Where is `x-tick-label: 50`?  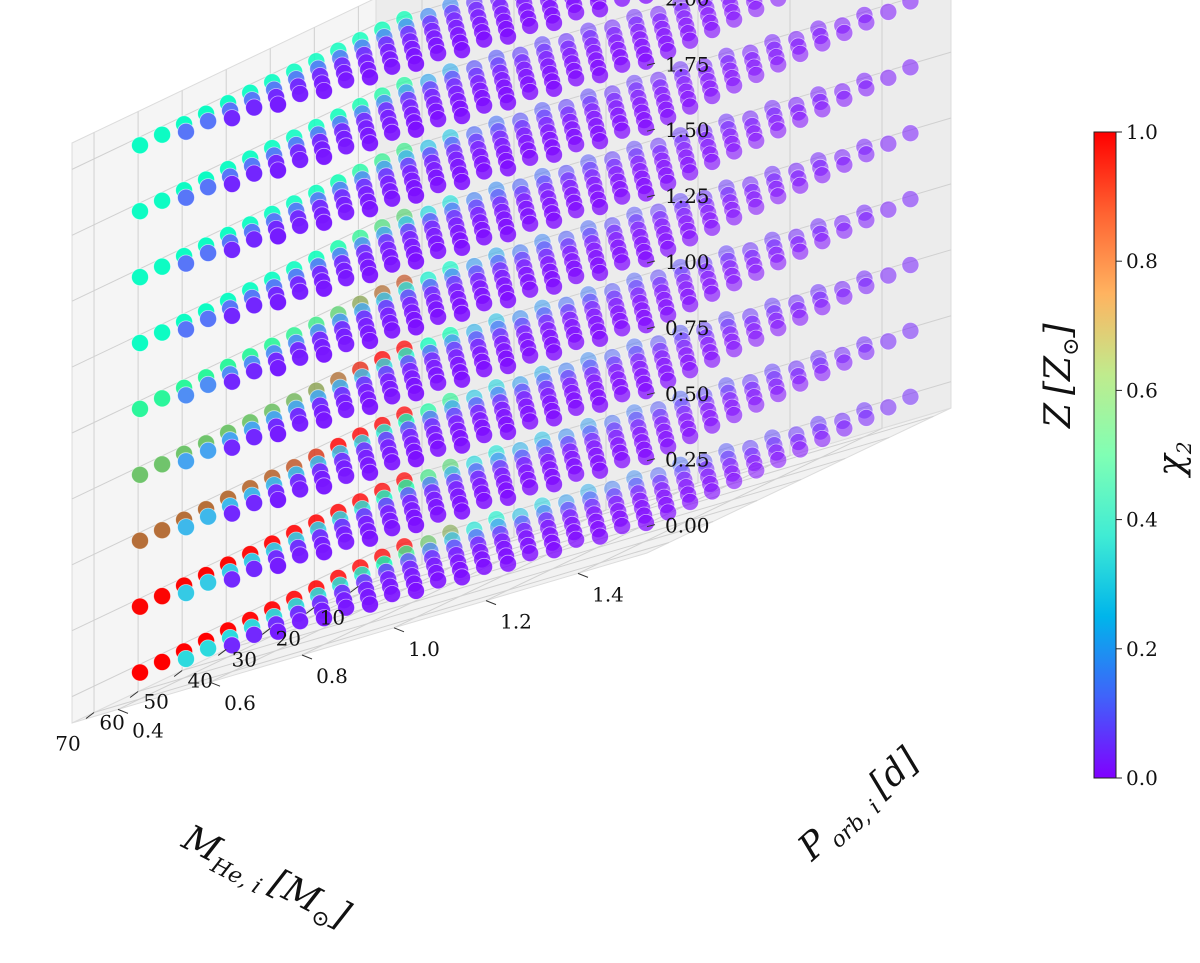 x-tick-label: 50 is located at coordinates (155, 702).